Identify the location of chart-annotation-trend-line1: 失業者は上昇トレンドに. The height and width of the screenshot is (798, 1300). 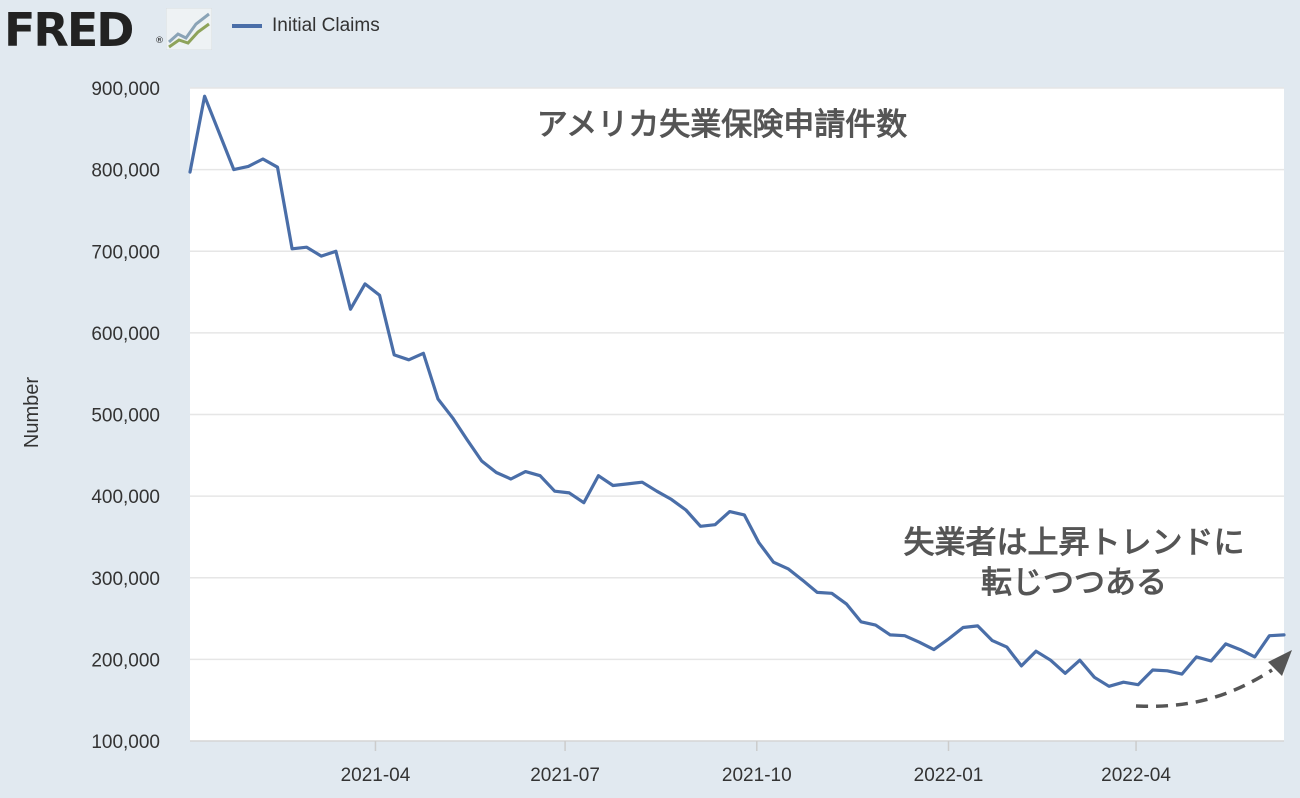
(1074, 543).